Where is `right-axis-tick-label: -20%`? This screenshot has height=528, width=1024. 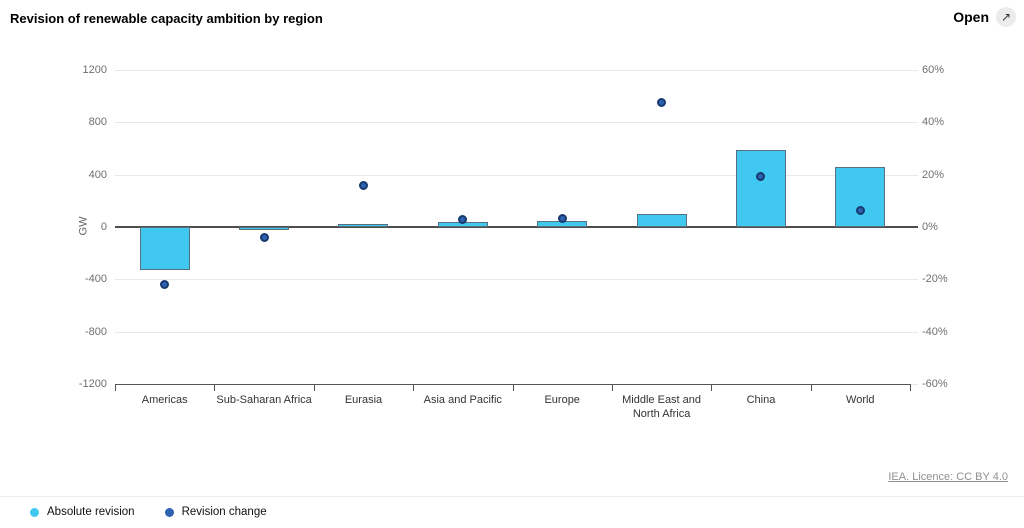 right-axis-tick-label: -20% is located at coordinates (935, 279).